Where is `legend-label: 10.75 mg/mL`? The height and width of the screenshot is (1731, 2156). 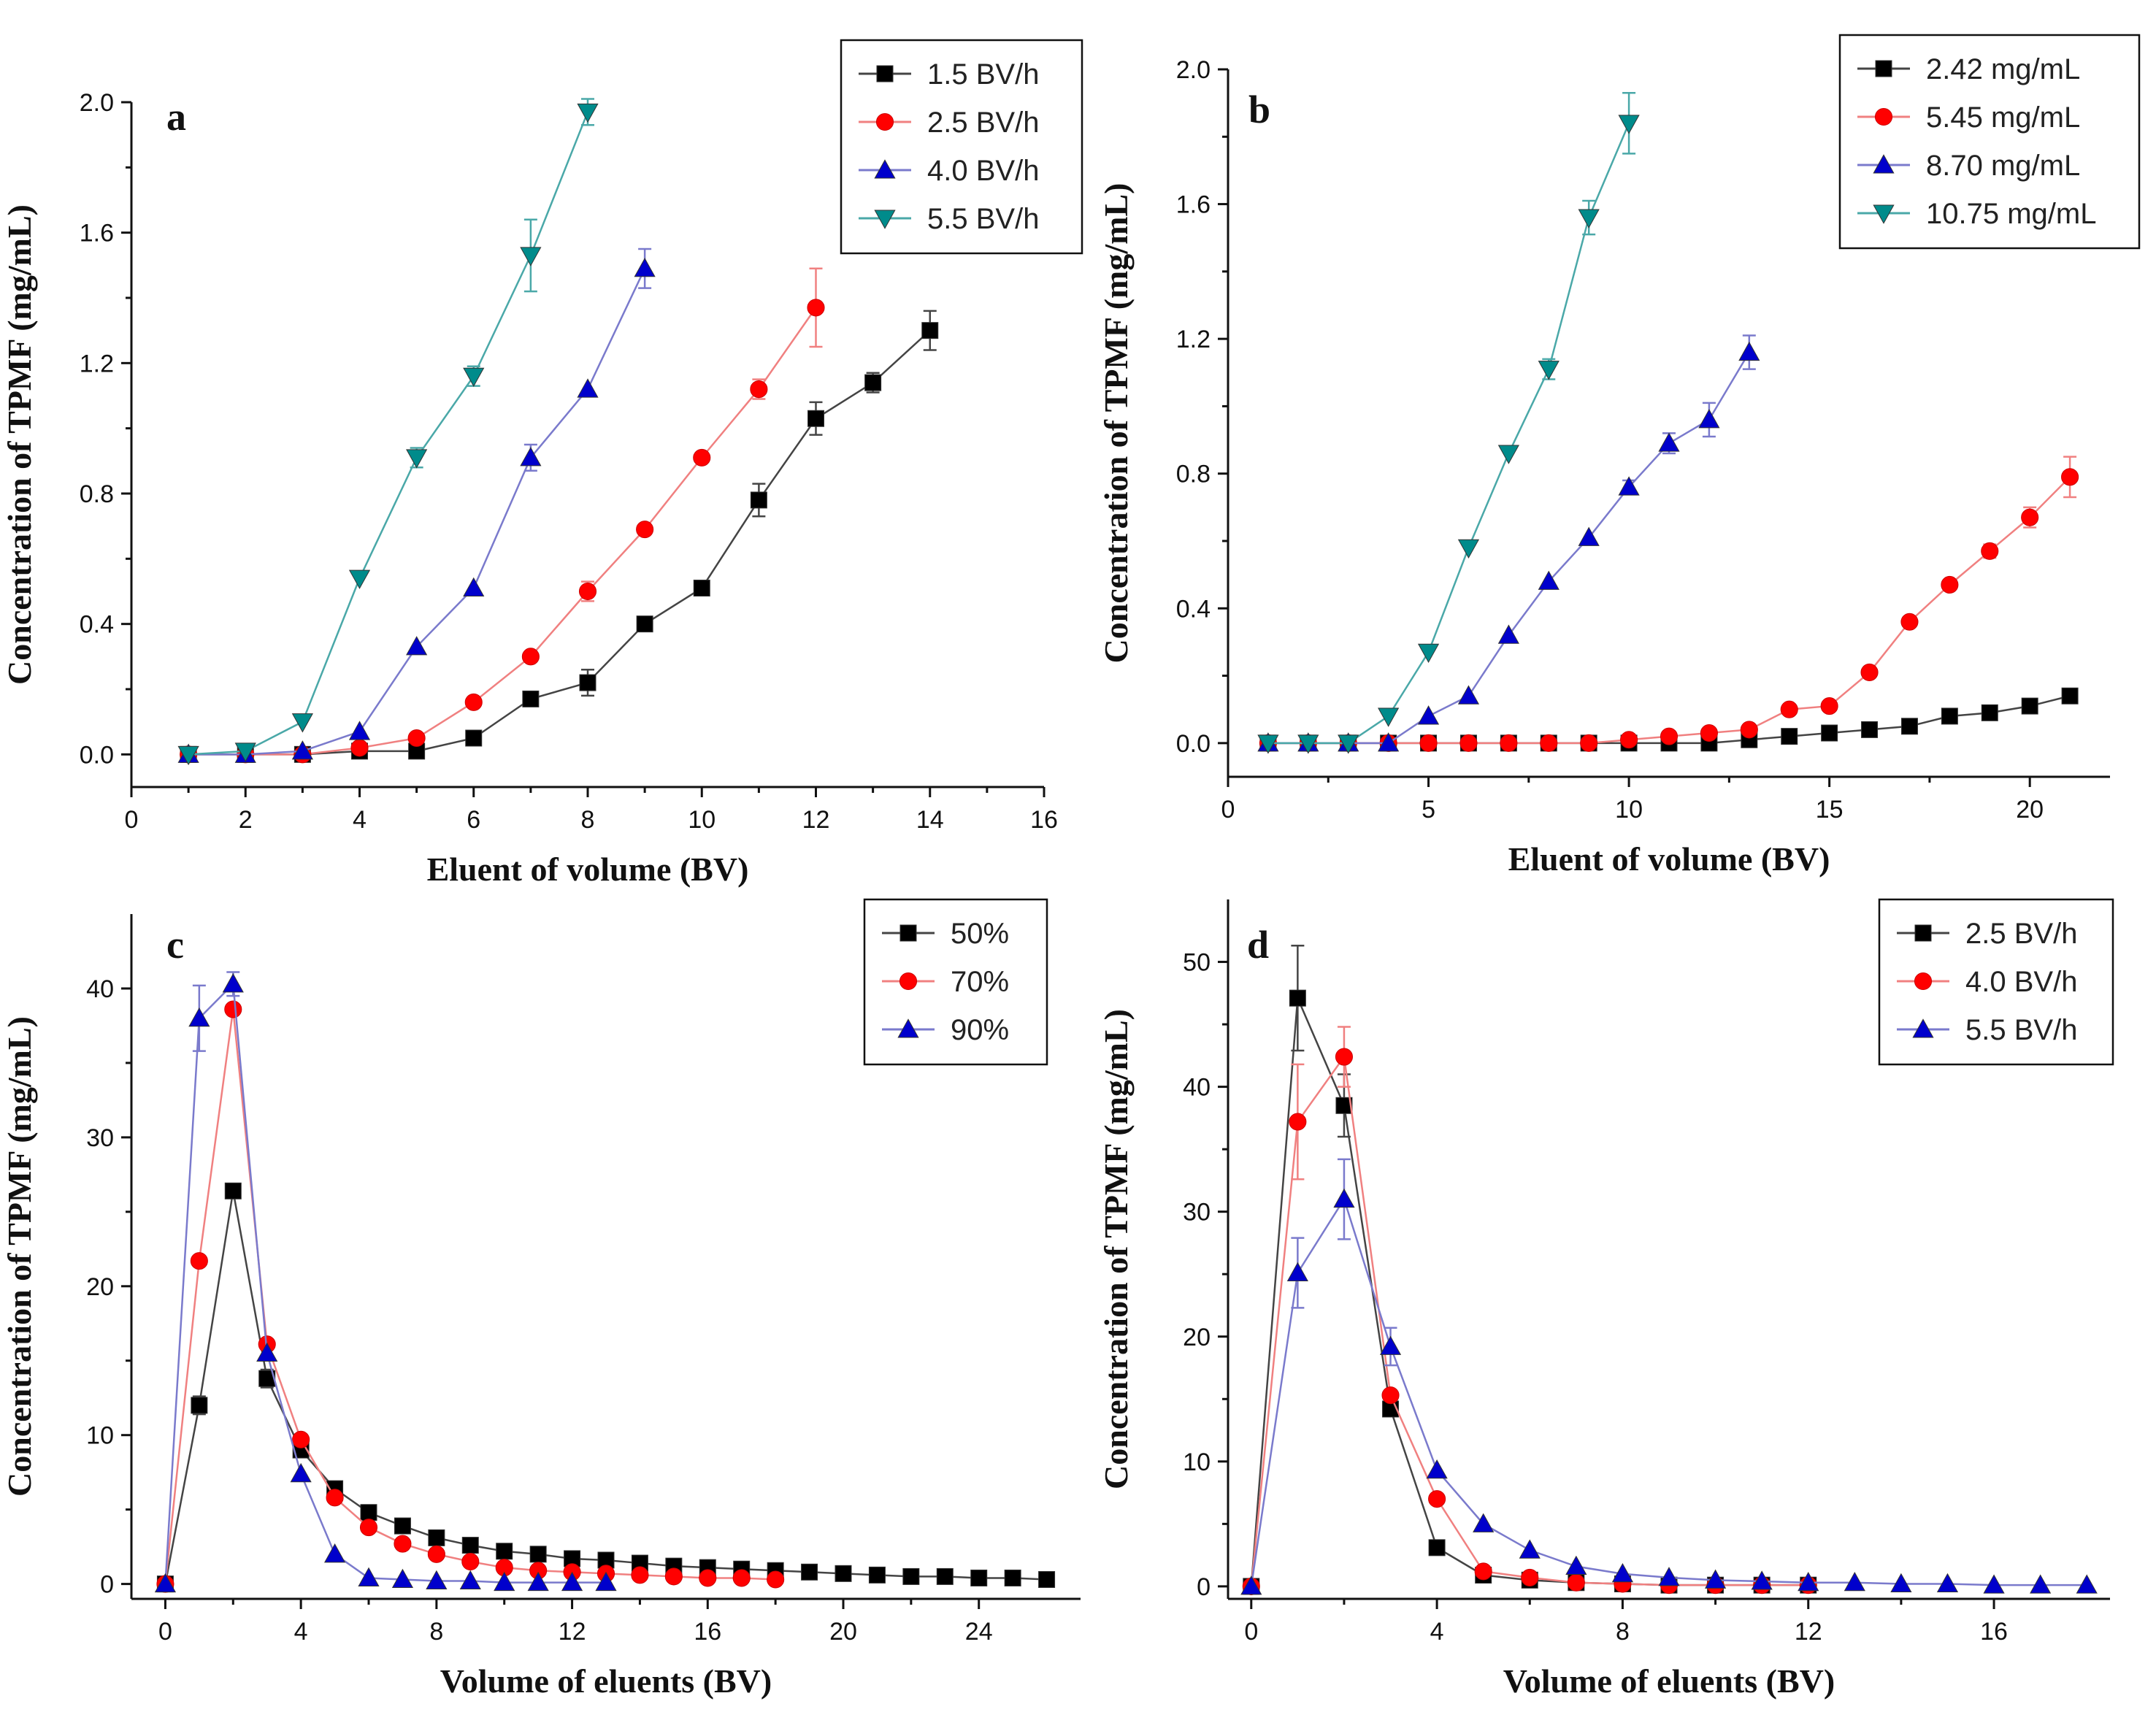 legend-label: 10.75 mg/mL is located at coordinates (2011, 214).